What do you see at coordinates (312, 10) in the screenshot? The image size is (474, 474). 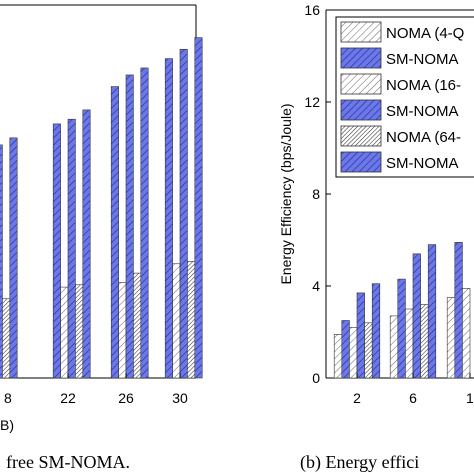 I see `right-y-tick-label: 16` at bounding box center [312, 10].